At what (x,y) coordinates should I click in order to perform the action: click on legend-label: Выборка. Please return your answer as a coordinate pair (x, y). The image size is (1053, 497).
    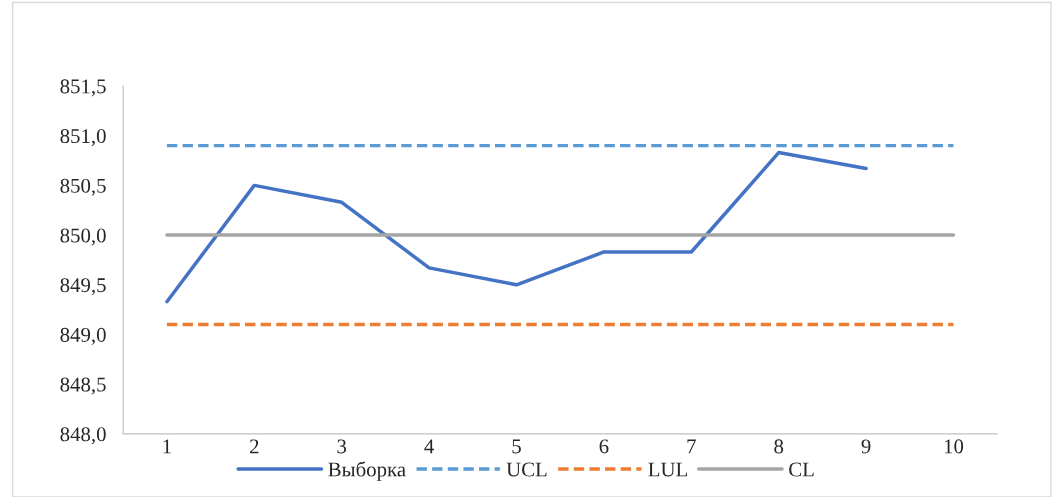
    Looking at the image, I should click on (367, 471).